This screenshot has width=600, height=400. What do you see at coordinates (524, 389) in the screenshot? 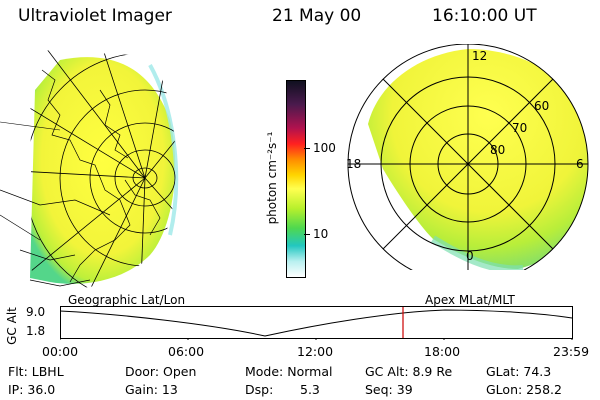
I see `geographic-lon-value: GLon: 258.2` at bounding box center [524, 389].